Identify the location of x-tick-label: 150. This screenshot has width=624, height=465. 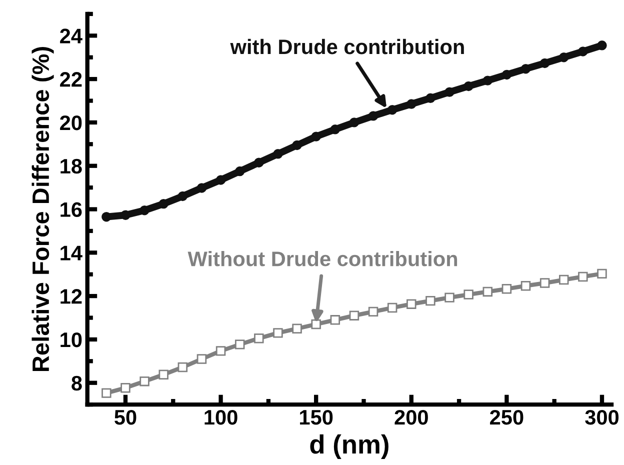
(316, 417).